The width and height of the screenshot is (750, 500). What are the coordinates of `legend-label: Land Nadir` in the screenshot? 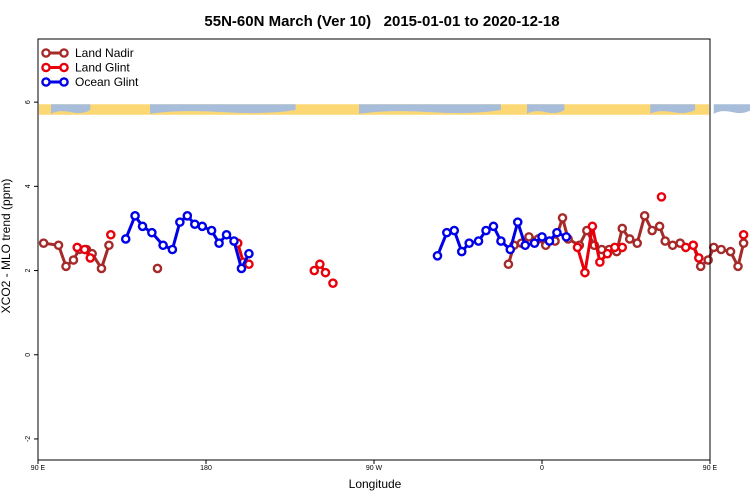 It's located at (104, 53).